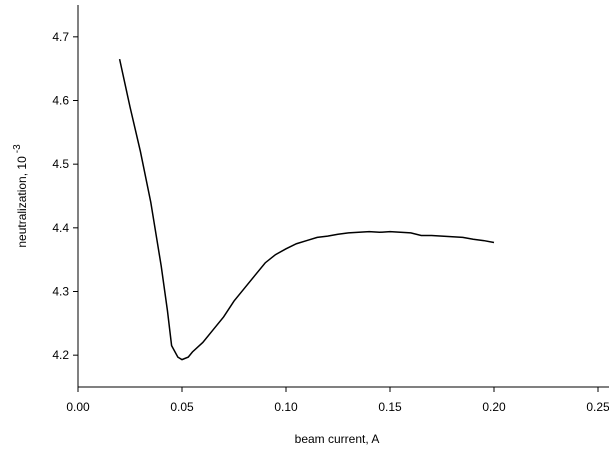 This screenshot has height=456, width=609. Describe the element at coordinates (390, 407) in the screenshot. I see `x-tick-label: 0.15` at that location.